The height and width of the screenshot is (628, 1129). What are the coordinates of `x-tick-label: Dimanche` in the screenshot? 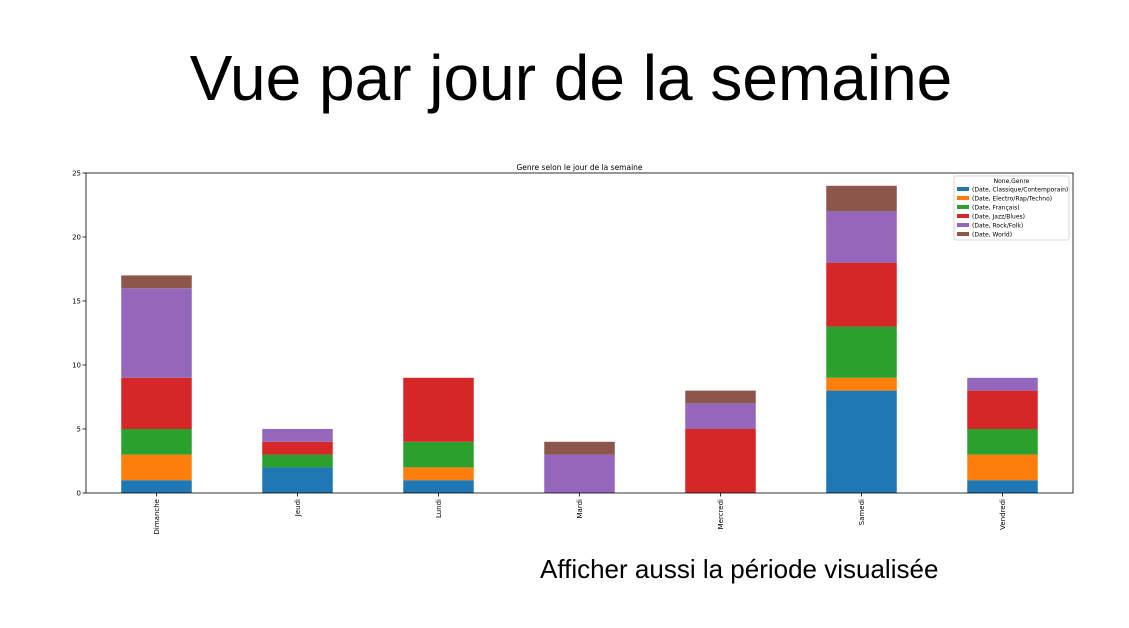 It's located at (157, 516).